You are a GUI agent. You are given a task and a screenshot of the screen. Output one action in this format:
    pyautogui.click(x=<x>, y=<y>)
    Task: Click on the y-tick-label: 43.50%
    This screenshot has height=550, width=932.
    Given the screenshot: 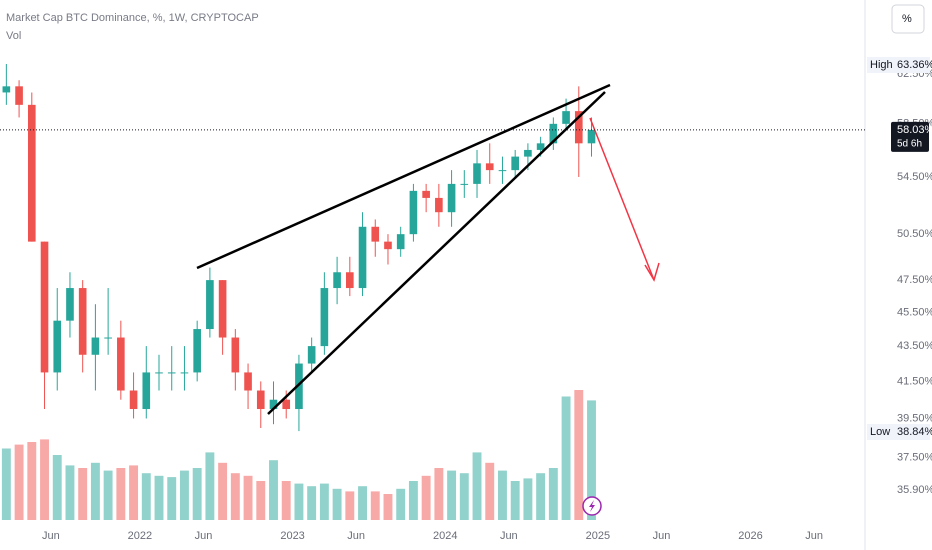 What is the action you would take?
    pyautogui.click(x=914, y=346)
    